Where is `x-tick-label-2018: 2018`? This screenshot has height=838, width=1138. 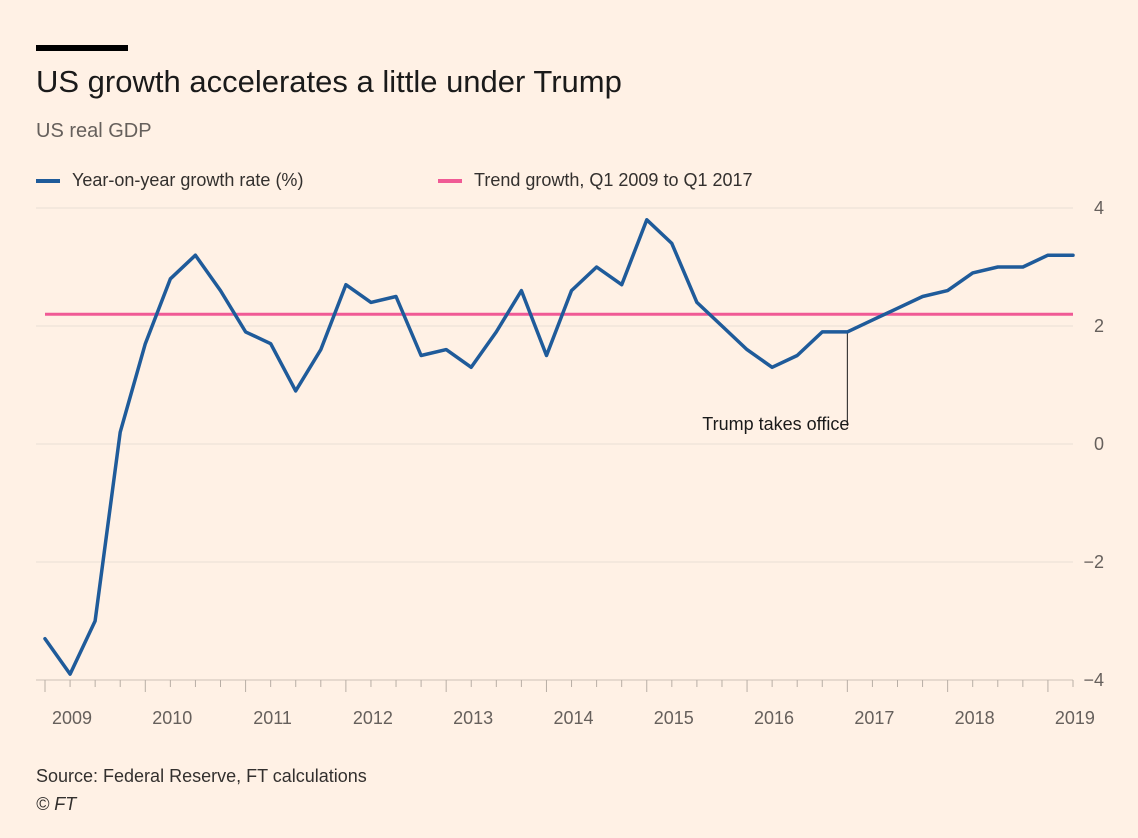 x-tick-label-2018: 2018 is located at coordinates (975, 718).